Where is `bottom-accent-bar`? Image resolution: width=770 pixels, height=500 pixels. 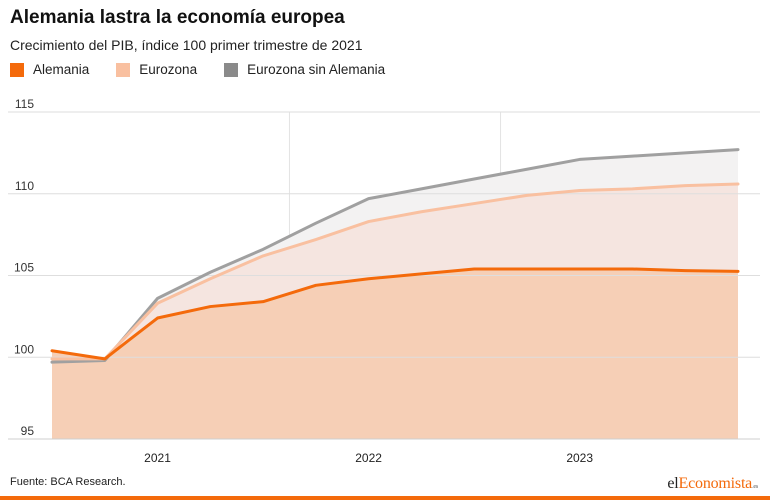 bottom-accent-bar is located at coordinates (385, 498).